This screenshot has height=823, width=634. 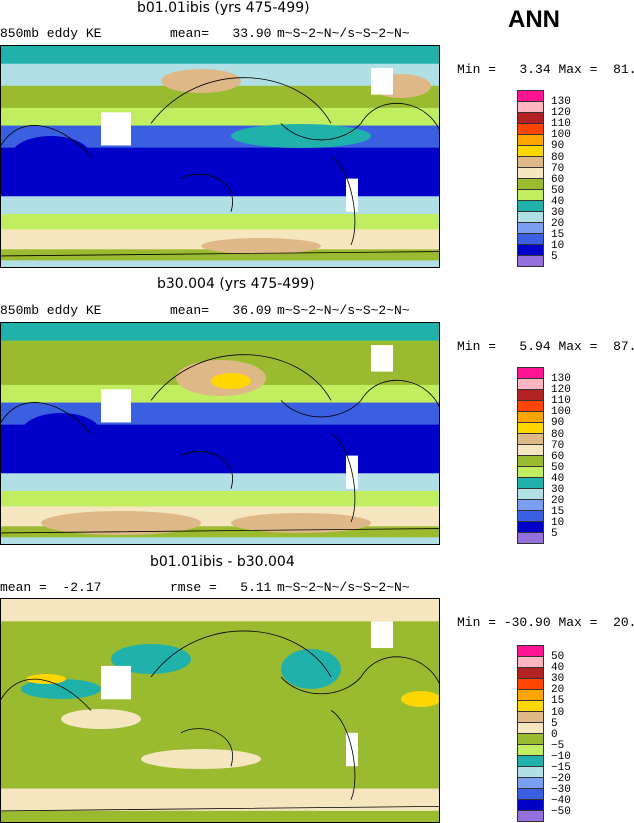 I want to click on colorbar-level-label: −40, so click(x=561, y=801).